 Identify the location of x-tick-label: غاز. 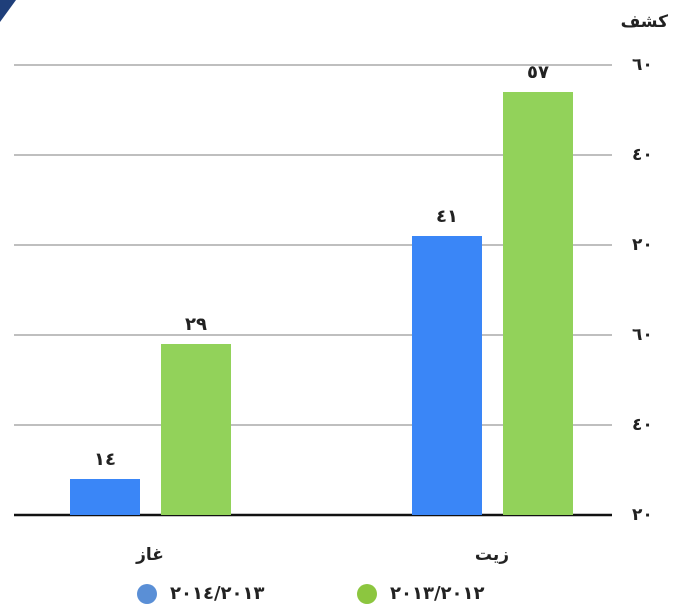
(149, 555).